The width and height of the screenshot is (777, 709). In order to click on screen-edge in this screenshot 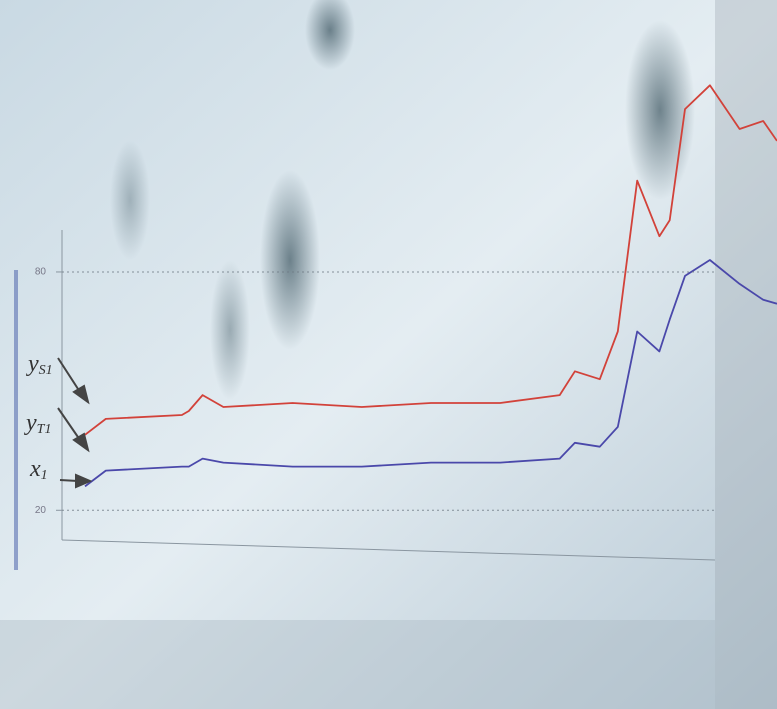, I will do `click(746, 354)`.